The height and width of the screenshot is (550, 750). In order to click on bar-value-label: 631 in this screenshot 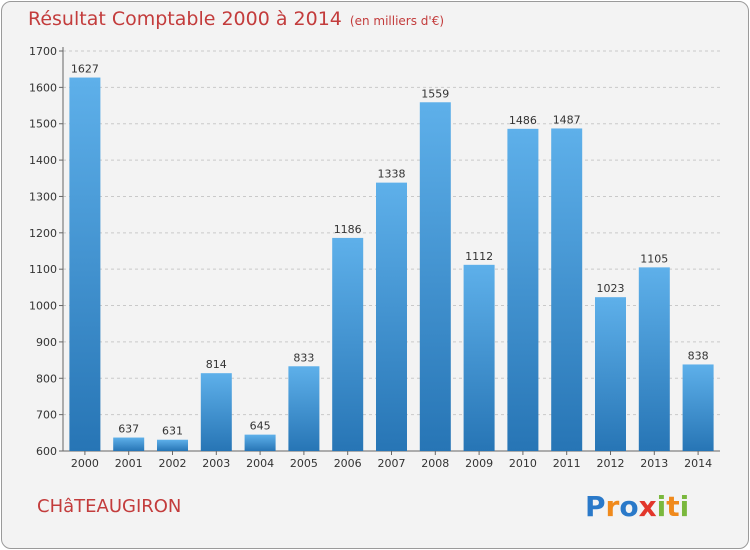, I will do `click(172, 431)`.